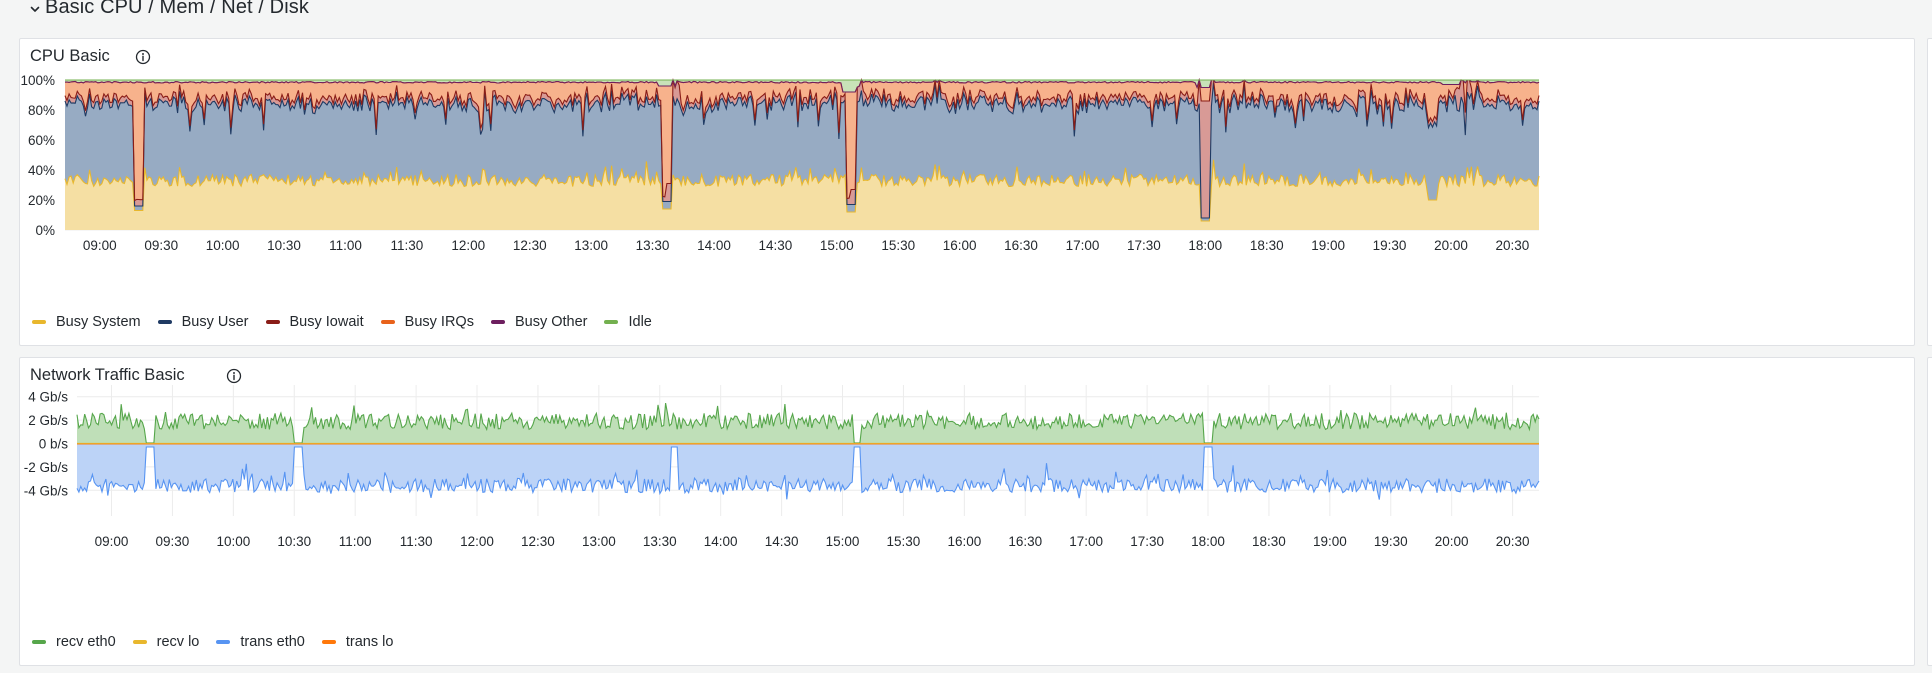 The width and height of the screenshot is (1932, 673). What do you see at coordinates (1083, 245) in the screenshot?
I see `x-tick-label: 17:00` at bounding box center [1083, 245].